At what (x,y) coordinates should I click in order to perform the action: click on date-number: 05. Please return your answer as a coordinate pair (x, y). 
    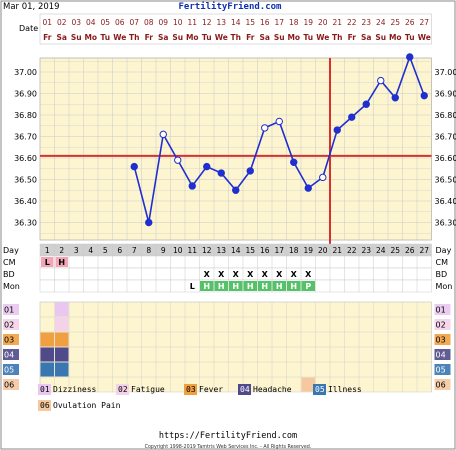
    Looking at the image, I should click on (105, 22).